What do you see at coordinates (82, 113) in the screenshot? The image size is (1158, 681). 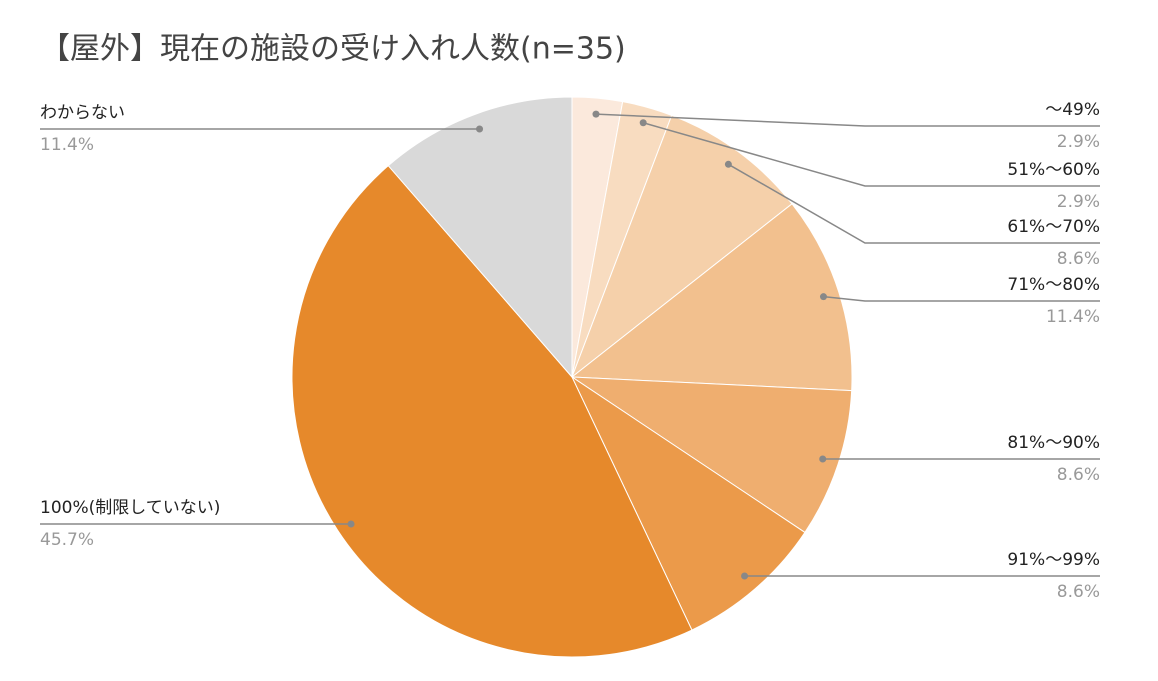 I see `legend-label: わからない` at bounding box center [82, 113].